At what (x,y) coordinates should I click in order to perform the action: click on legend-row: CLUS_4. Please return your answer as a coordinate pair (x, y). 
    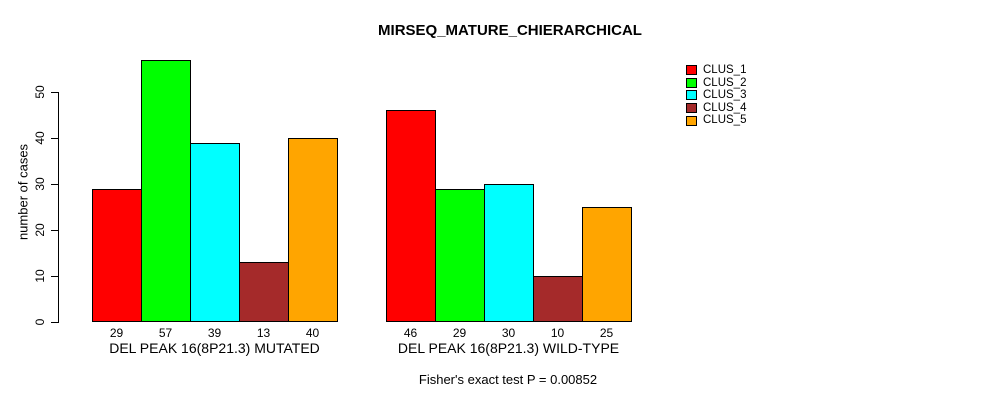
    Looking at the image, I should click on (716, 108).